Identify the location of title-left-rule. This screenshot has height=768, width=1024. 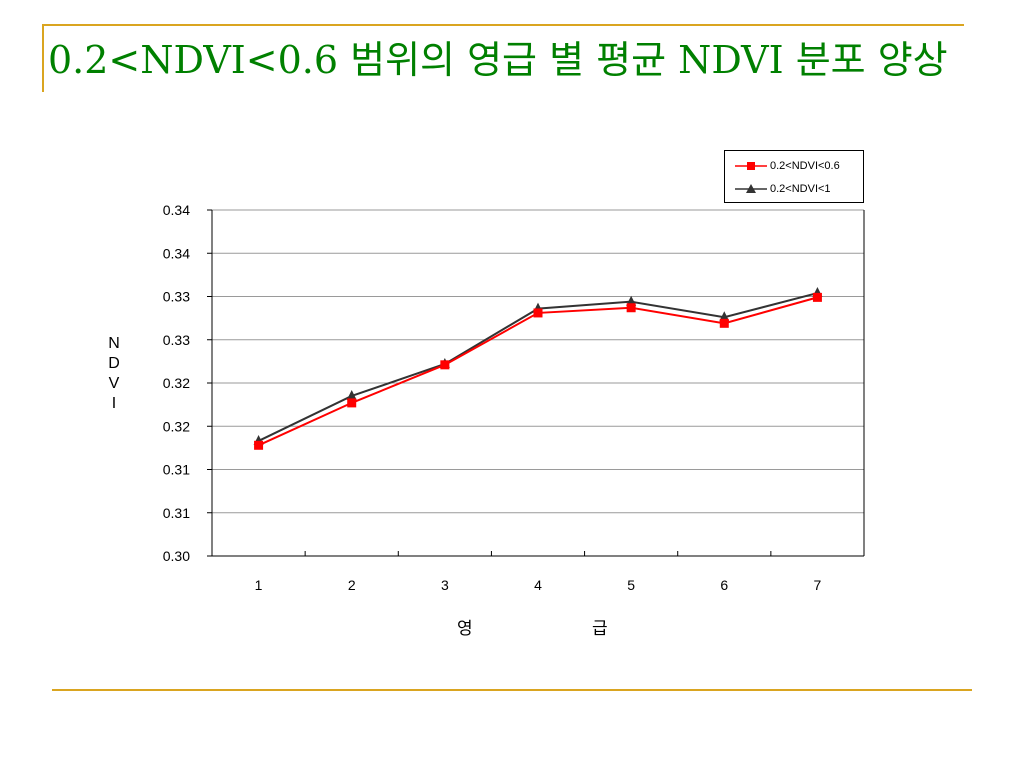
(43, 58).